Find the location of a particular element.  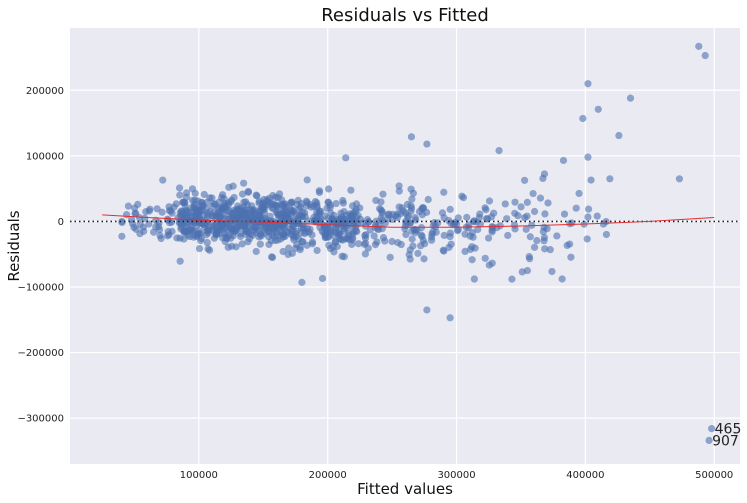

x-tick-label: 300000 is located at coordinates (456, 475).